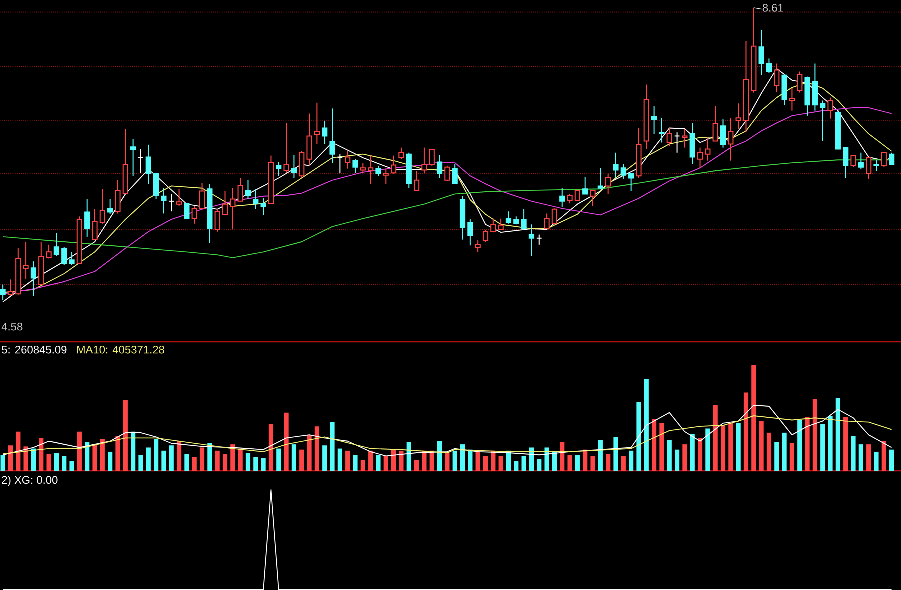  What do you see at coordinates (30, 481) in the screenshot?
I see `text: 2) XG: 0.00` at bounding box center [30, 481].